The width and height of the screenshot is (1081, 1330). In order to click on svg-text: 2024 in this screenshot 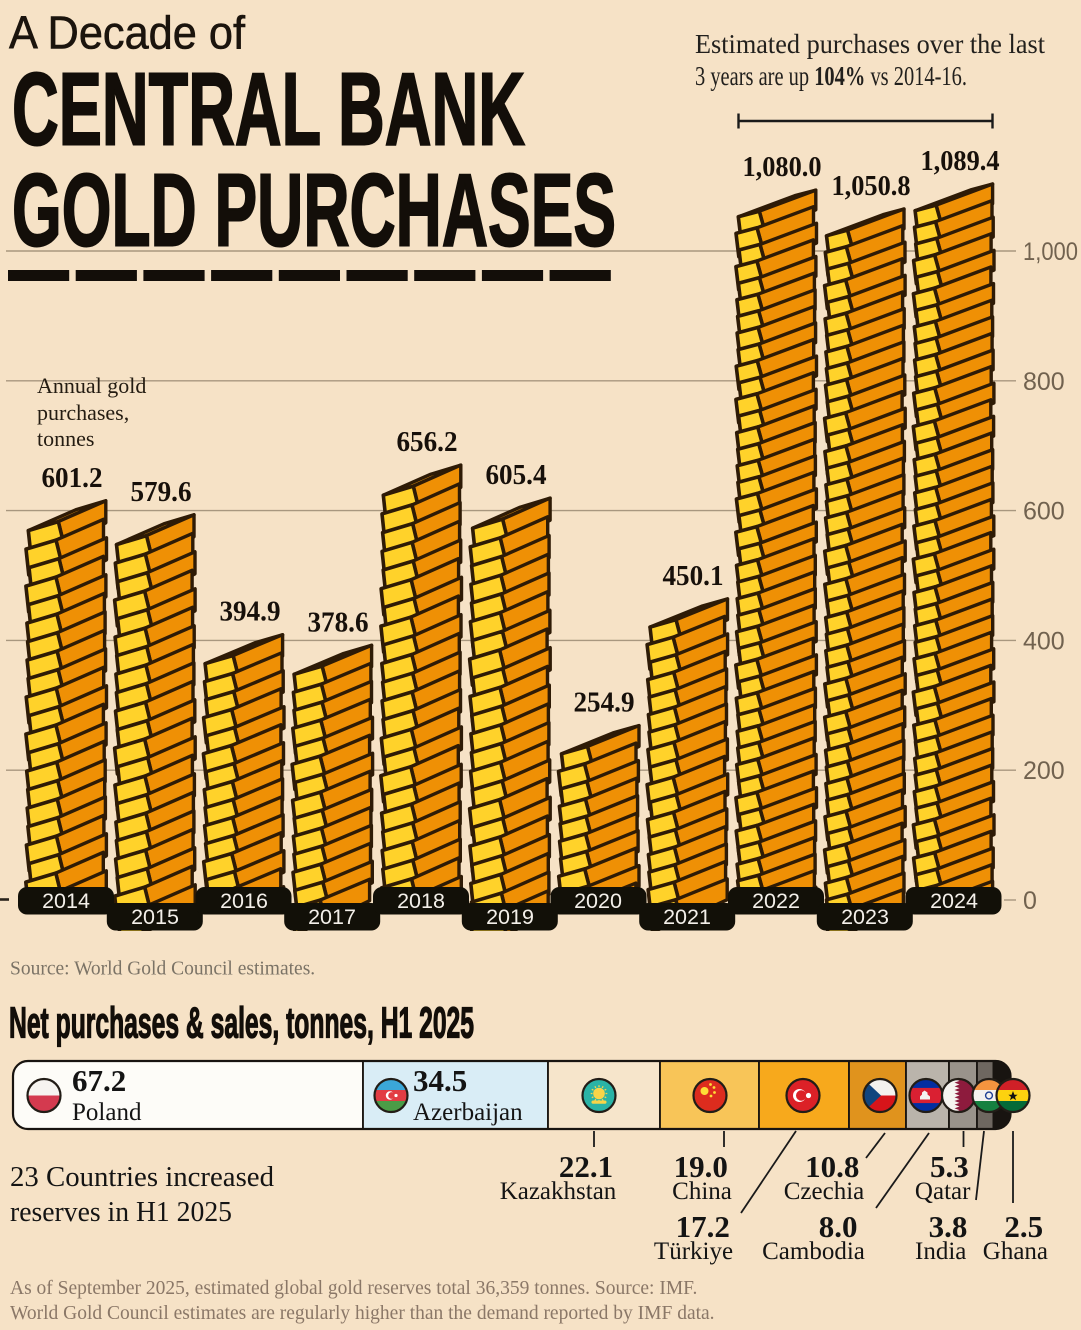, I will do `click(954, 901)`.